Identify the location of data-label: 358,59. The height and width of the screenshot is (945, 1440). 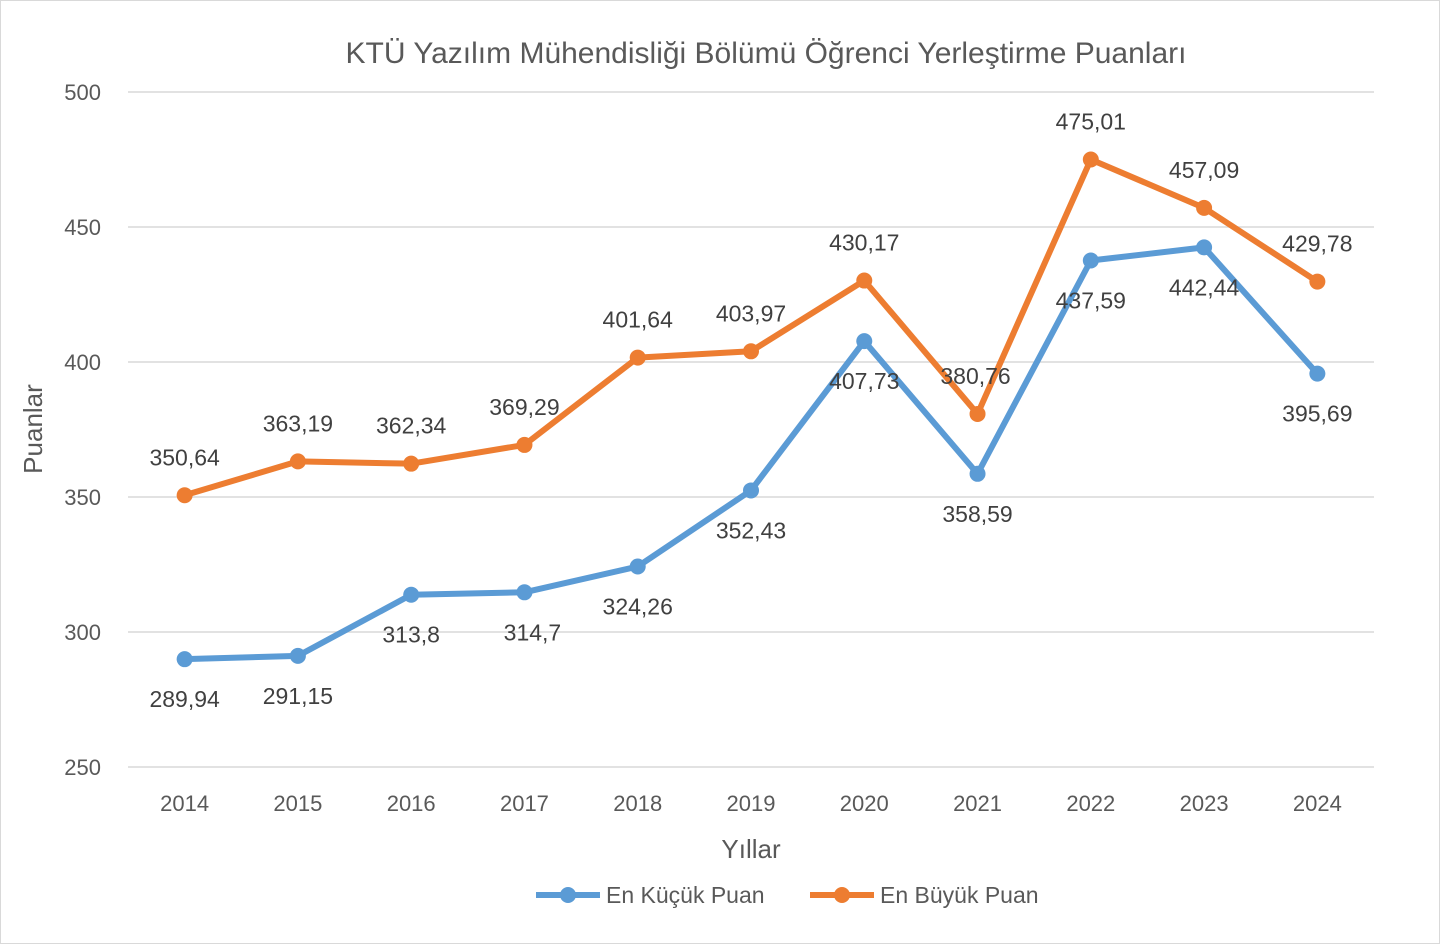
(977, 514).